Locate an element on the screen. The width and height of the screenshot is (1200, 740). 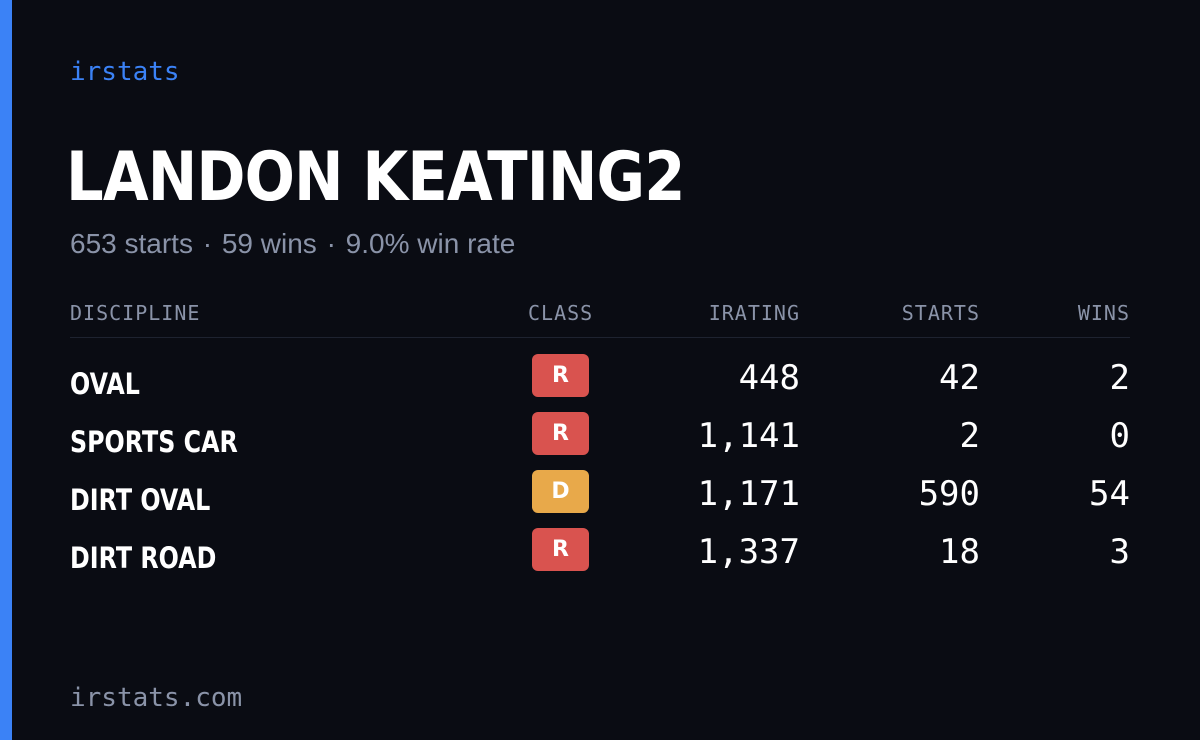
discipline-name: OVAL is located at coordinates (105, 384).